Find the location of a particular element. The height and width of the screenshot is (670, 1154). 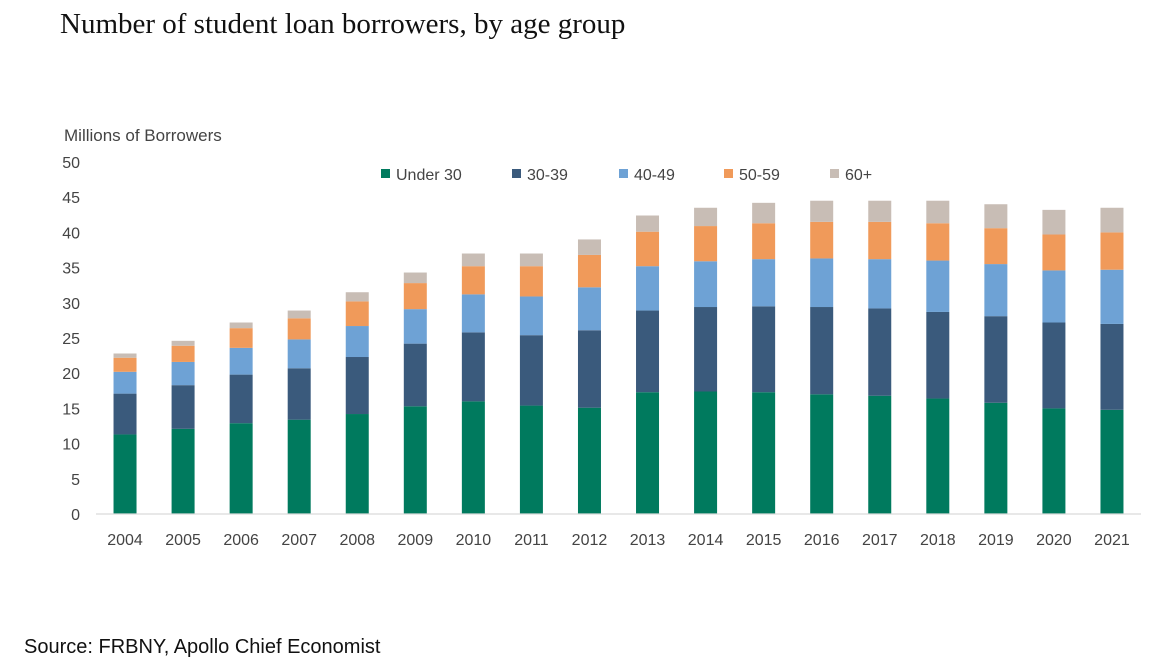

bar-stack-2015 is located at coordinates (764, 358).